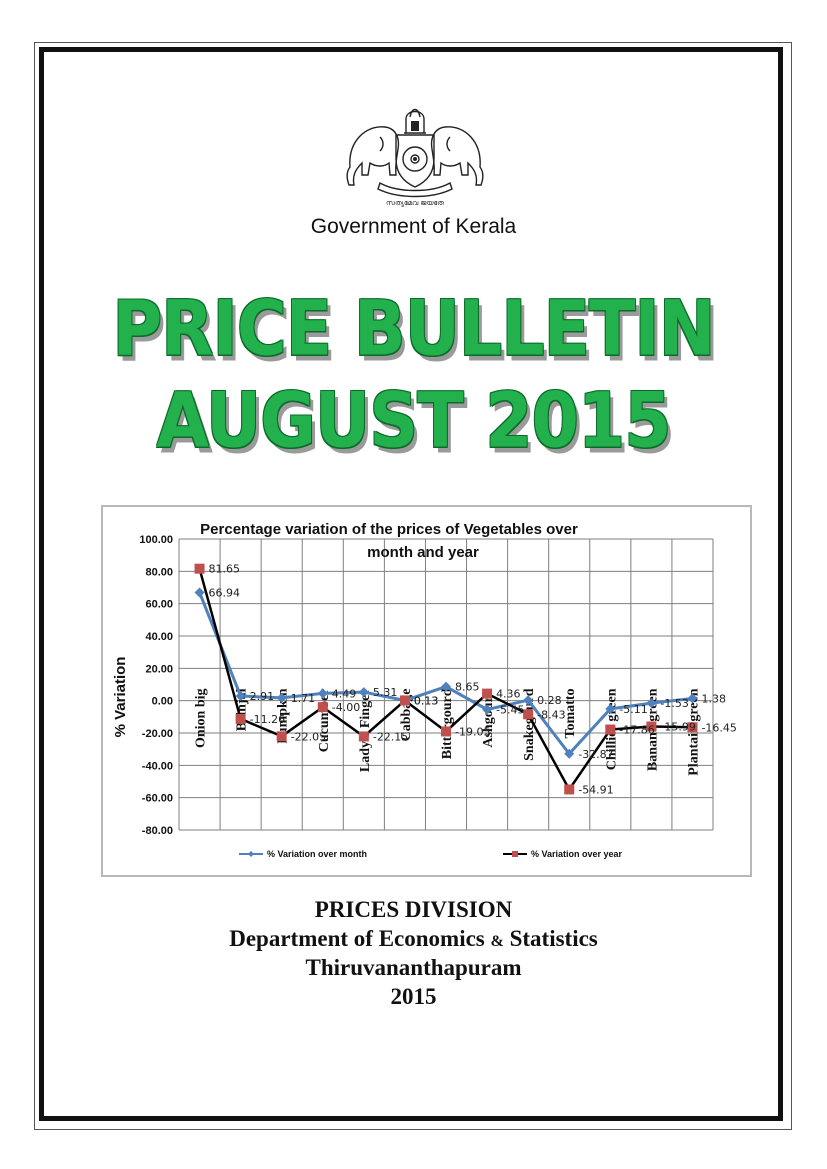 This screenshot has width=827, height=1169. I want to click on month-data-label: 5.31, so click(385, 692).